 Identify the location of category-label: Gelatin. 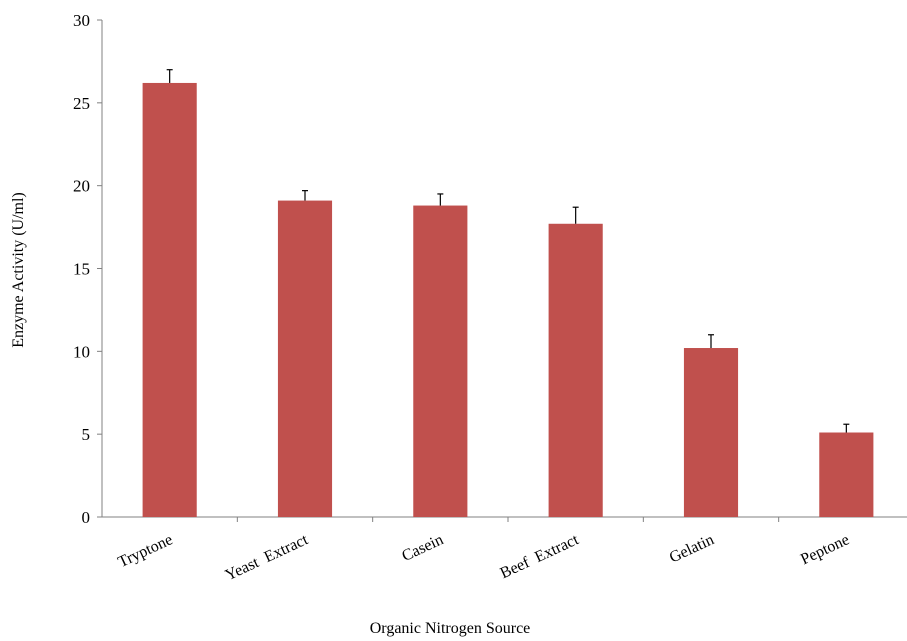
(692, 548).